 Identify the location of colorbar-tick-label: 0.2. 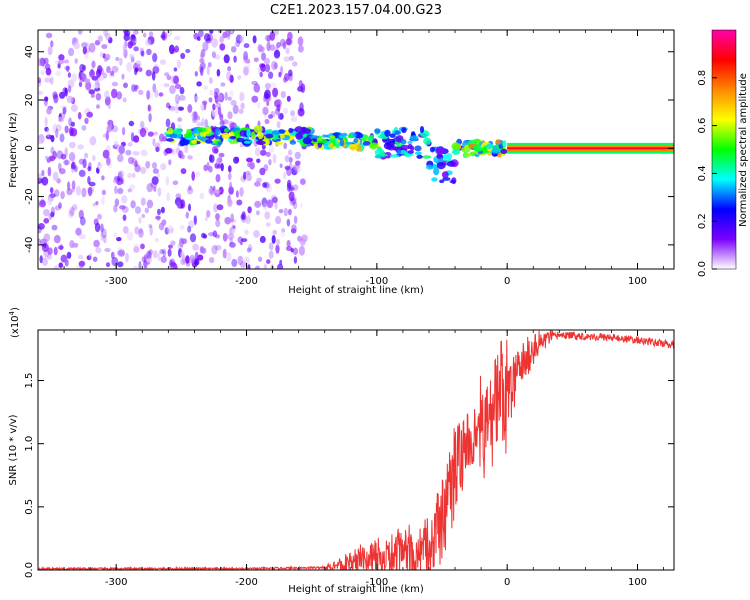
(702, 221).